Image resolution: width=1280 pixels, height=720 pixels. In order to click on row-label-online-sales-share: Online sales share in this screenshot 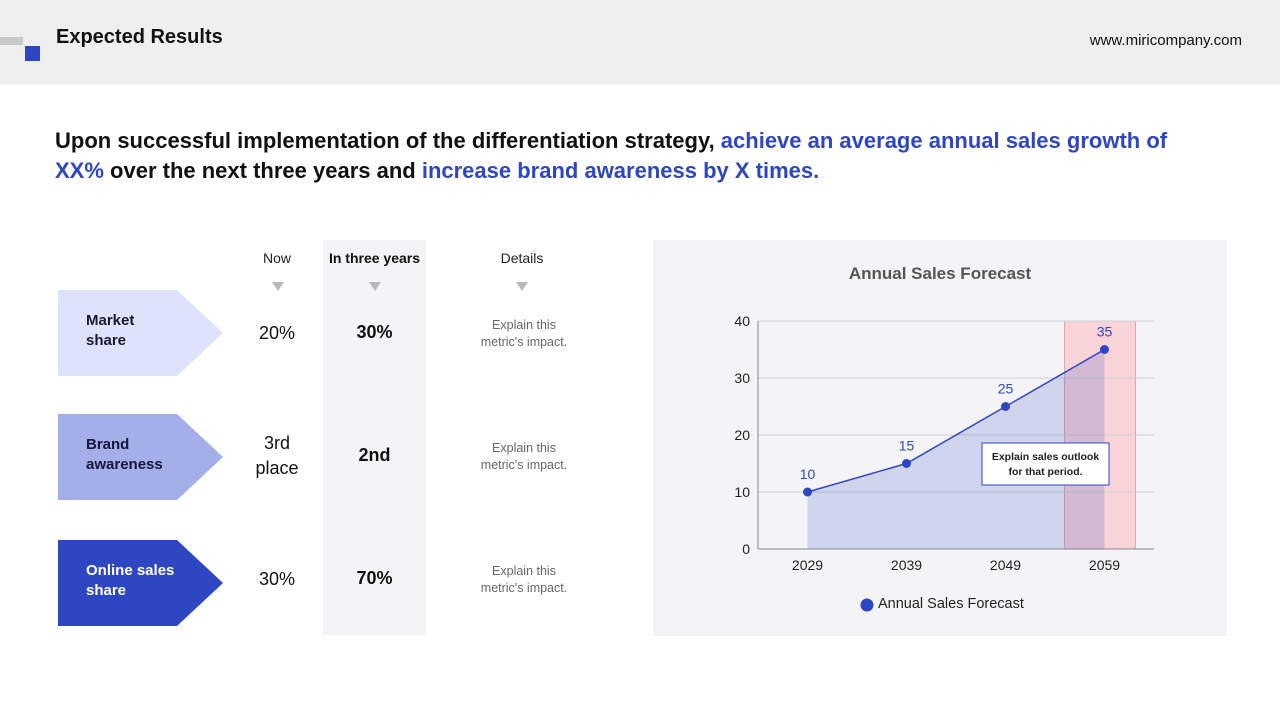, I will do `click(140, 583)`.